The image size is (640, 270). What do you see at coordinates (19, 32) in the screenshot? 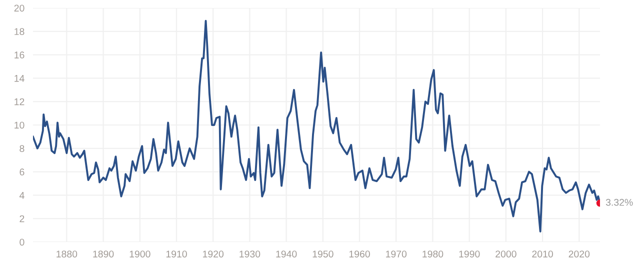
I see `y-tick-label: 18` at bounding box center [19, 32].